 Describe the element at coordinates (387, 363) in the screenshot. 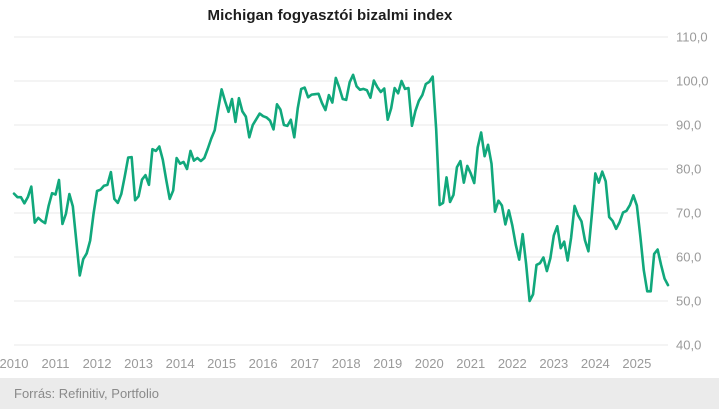

I see `x-axis-tick-label: 2019` at that location.